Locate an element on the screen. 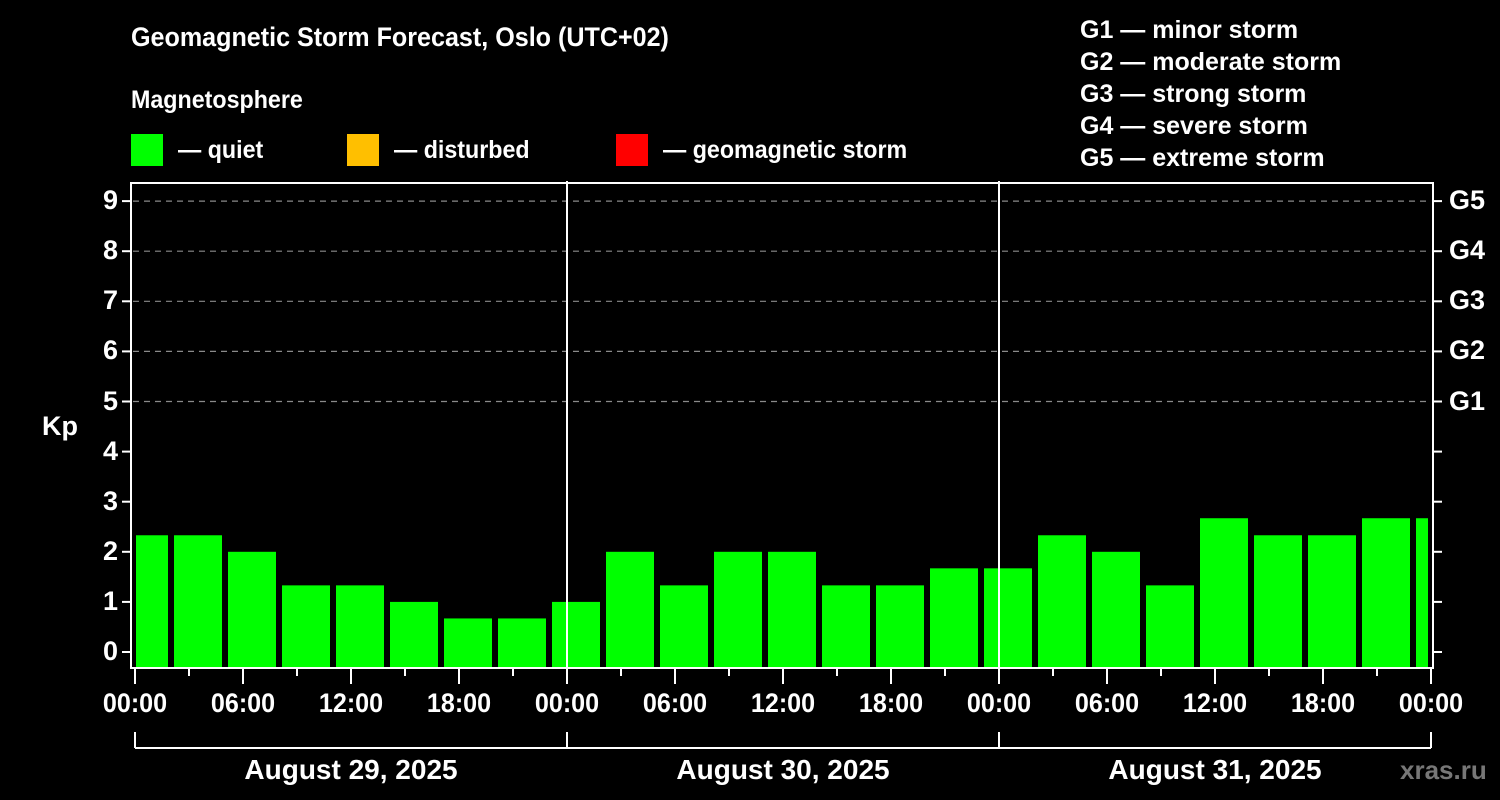  storm-scale-g3: G3 — strong storm is located at coordinates (1193, 94).